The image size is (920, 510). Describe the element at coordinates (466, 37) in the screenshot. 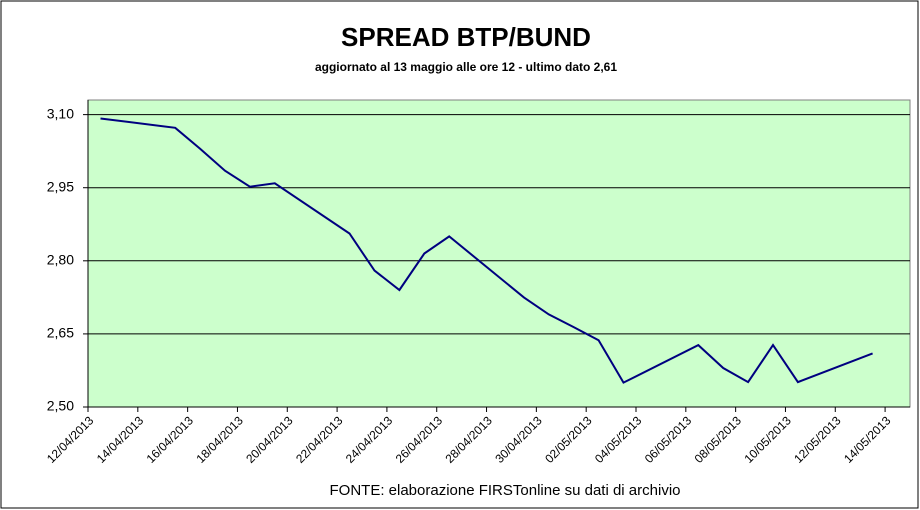

I see `chart-title: SPREAD BTP/BUND` at that location.